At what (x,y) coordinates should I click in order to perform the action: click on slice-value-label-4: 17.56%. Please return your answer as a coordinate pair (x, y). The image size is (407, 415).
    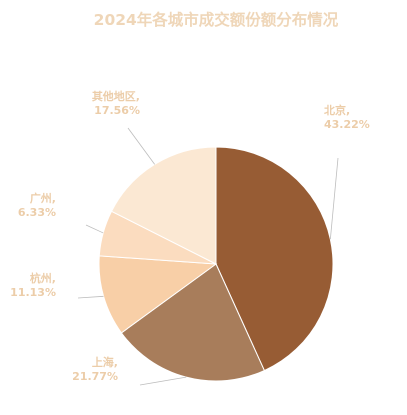
    Looking at the image, I should click on (117, 110).